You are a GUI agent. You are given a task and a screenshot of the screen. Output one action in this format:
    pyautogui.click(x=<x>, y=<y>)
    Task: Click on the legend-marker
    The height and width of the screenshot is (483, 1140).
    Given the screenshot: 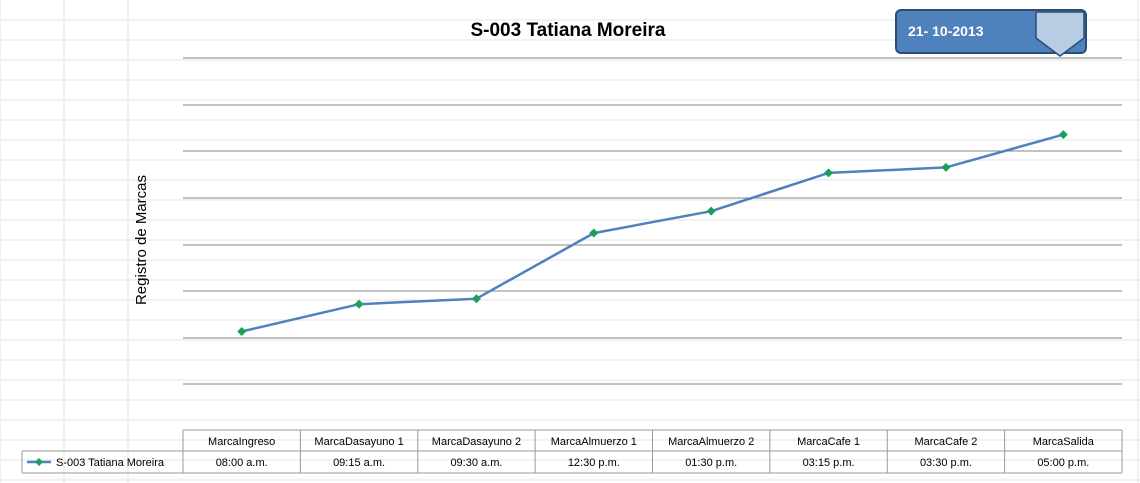 What is the action you would take?
    pyautogui.click(x=39, y=462)
    